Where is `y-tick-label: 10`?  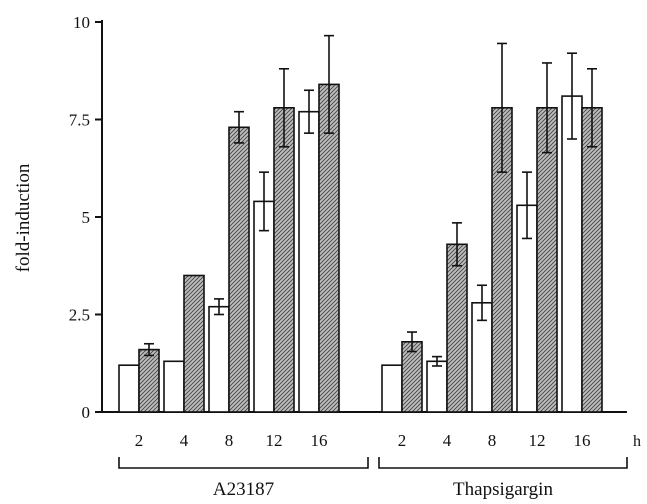
y-tick-label: 10 is located at coordinates (81, 22).